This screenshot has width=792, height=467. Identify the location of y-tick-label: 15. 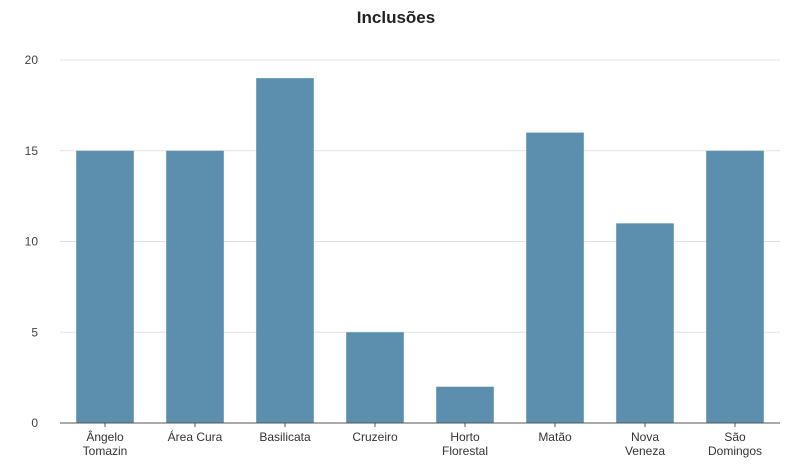
(32, 151).